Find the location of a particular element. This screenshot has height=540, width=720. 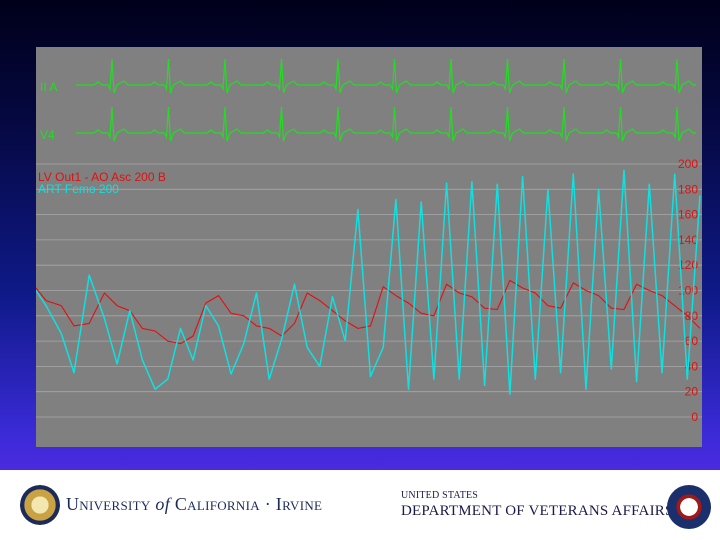

pressure-label-art: ART Femo 200 is located at coordinates (78, 189).